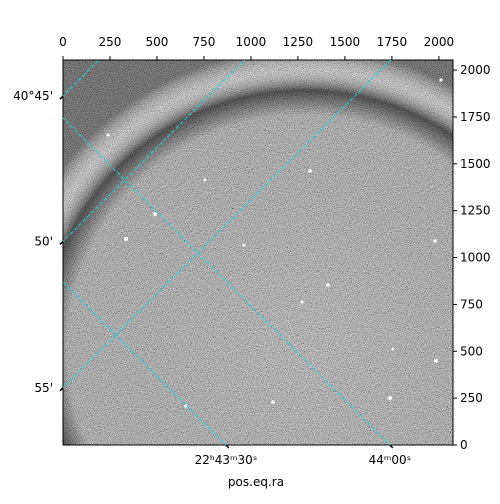 This screenshot has width=500, height=504. Describe the element at coordinates (475, 117) in the screenshot. I see `y-tick-label: 1750` at that location.